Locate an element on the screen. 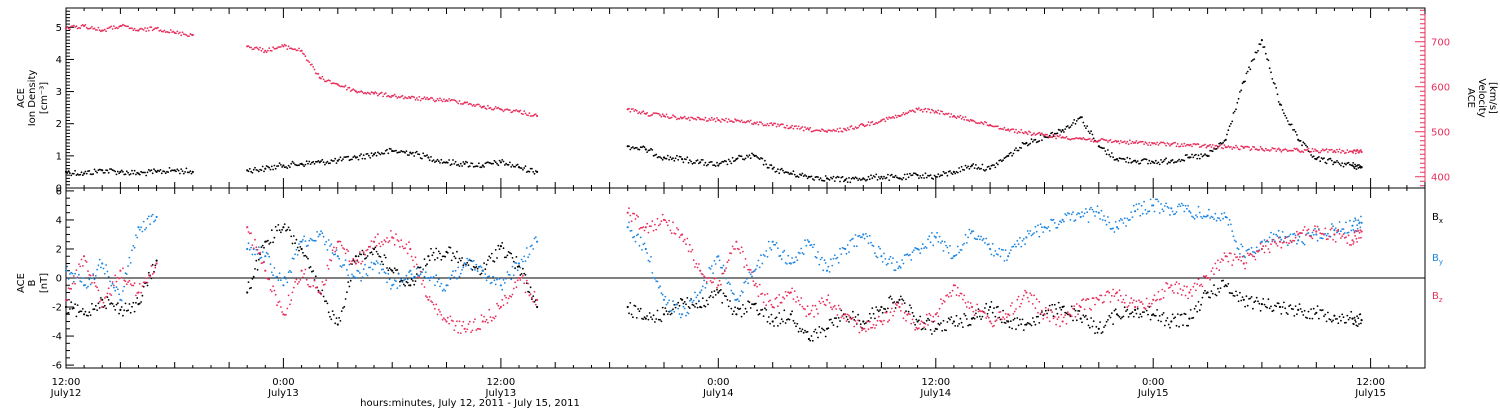  density-point is located at coordinates (174, 170).